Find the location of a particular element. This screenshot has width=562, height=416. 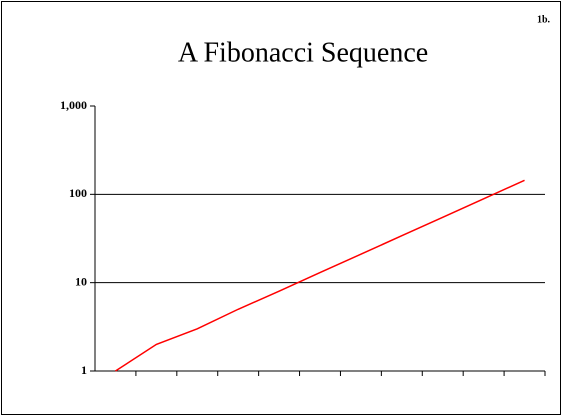

chart-title: A Fibonacci Sequence is located at coordinates (303, 52).